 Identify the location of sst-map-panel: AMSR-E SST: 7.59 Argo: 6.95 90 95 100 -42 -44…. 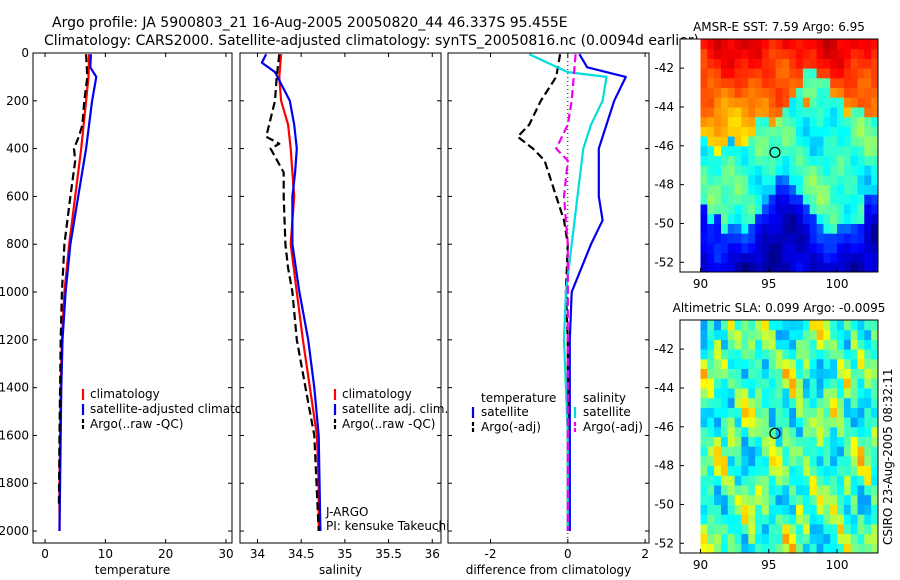
(766, 155).